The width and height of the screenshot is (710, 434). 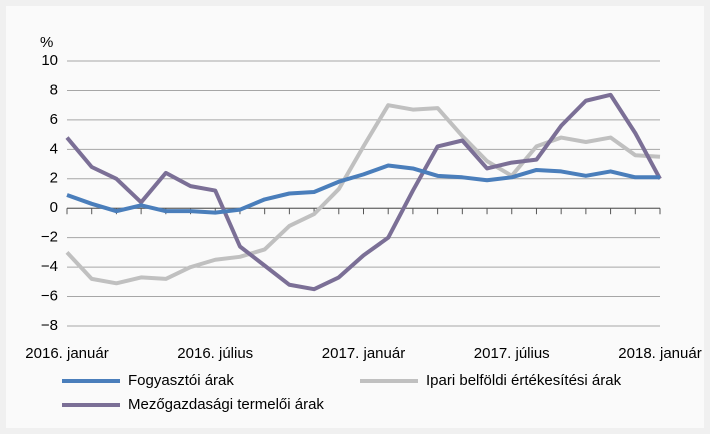 What do you see at coordinates (49, 237) in the screenshot?
I see `y-tick-label: −2` at bounding box center [49, 237].